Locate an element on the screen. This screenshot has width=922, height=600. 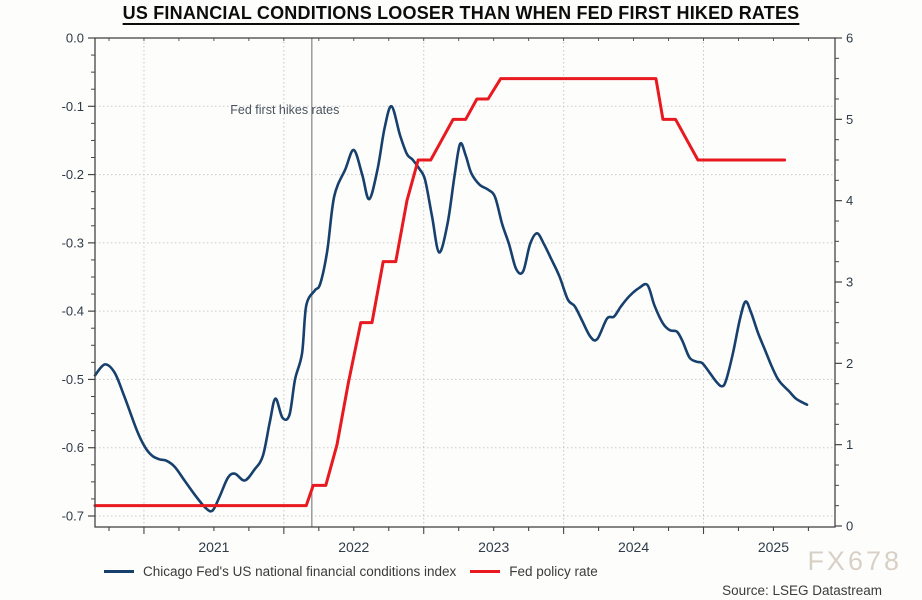
legend-item-policy-rate: Fed policy rate is located at coordinates (534, 571).